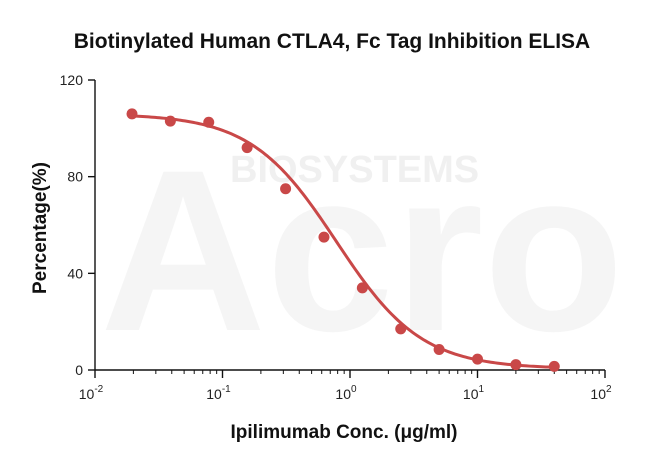 The image size is (665, 462). What do you see at coordinates (354, 170) in the screenshot?
I see `watermark-subtitle: BIOSYSTEMS` at bounding box center [354, 170].